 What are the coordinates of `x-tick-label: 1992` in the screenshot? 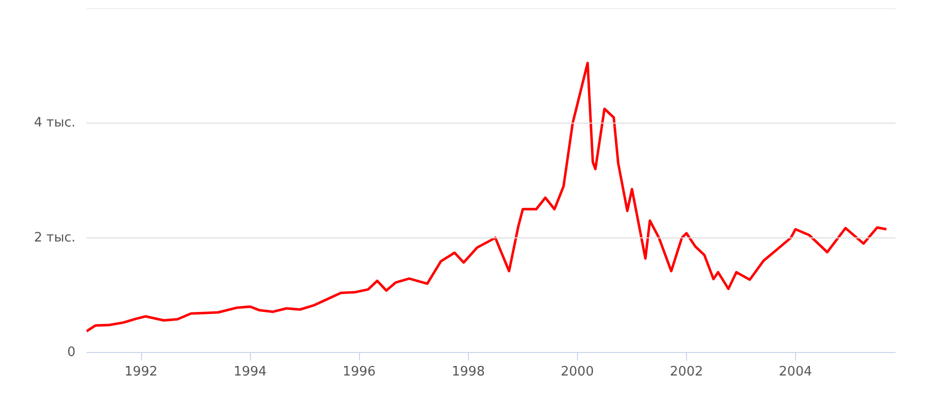 It's located at (141, 372).